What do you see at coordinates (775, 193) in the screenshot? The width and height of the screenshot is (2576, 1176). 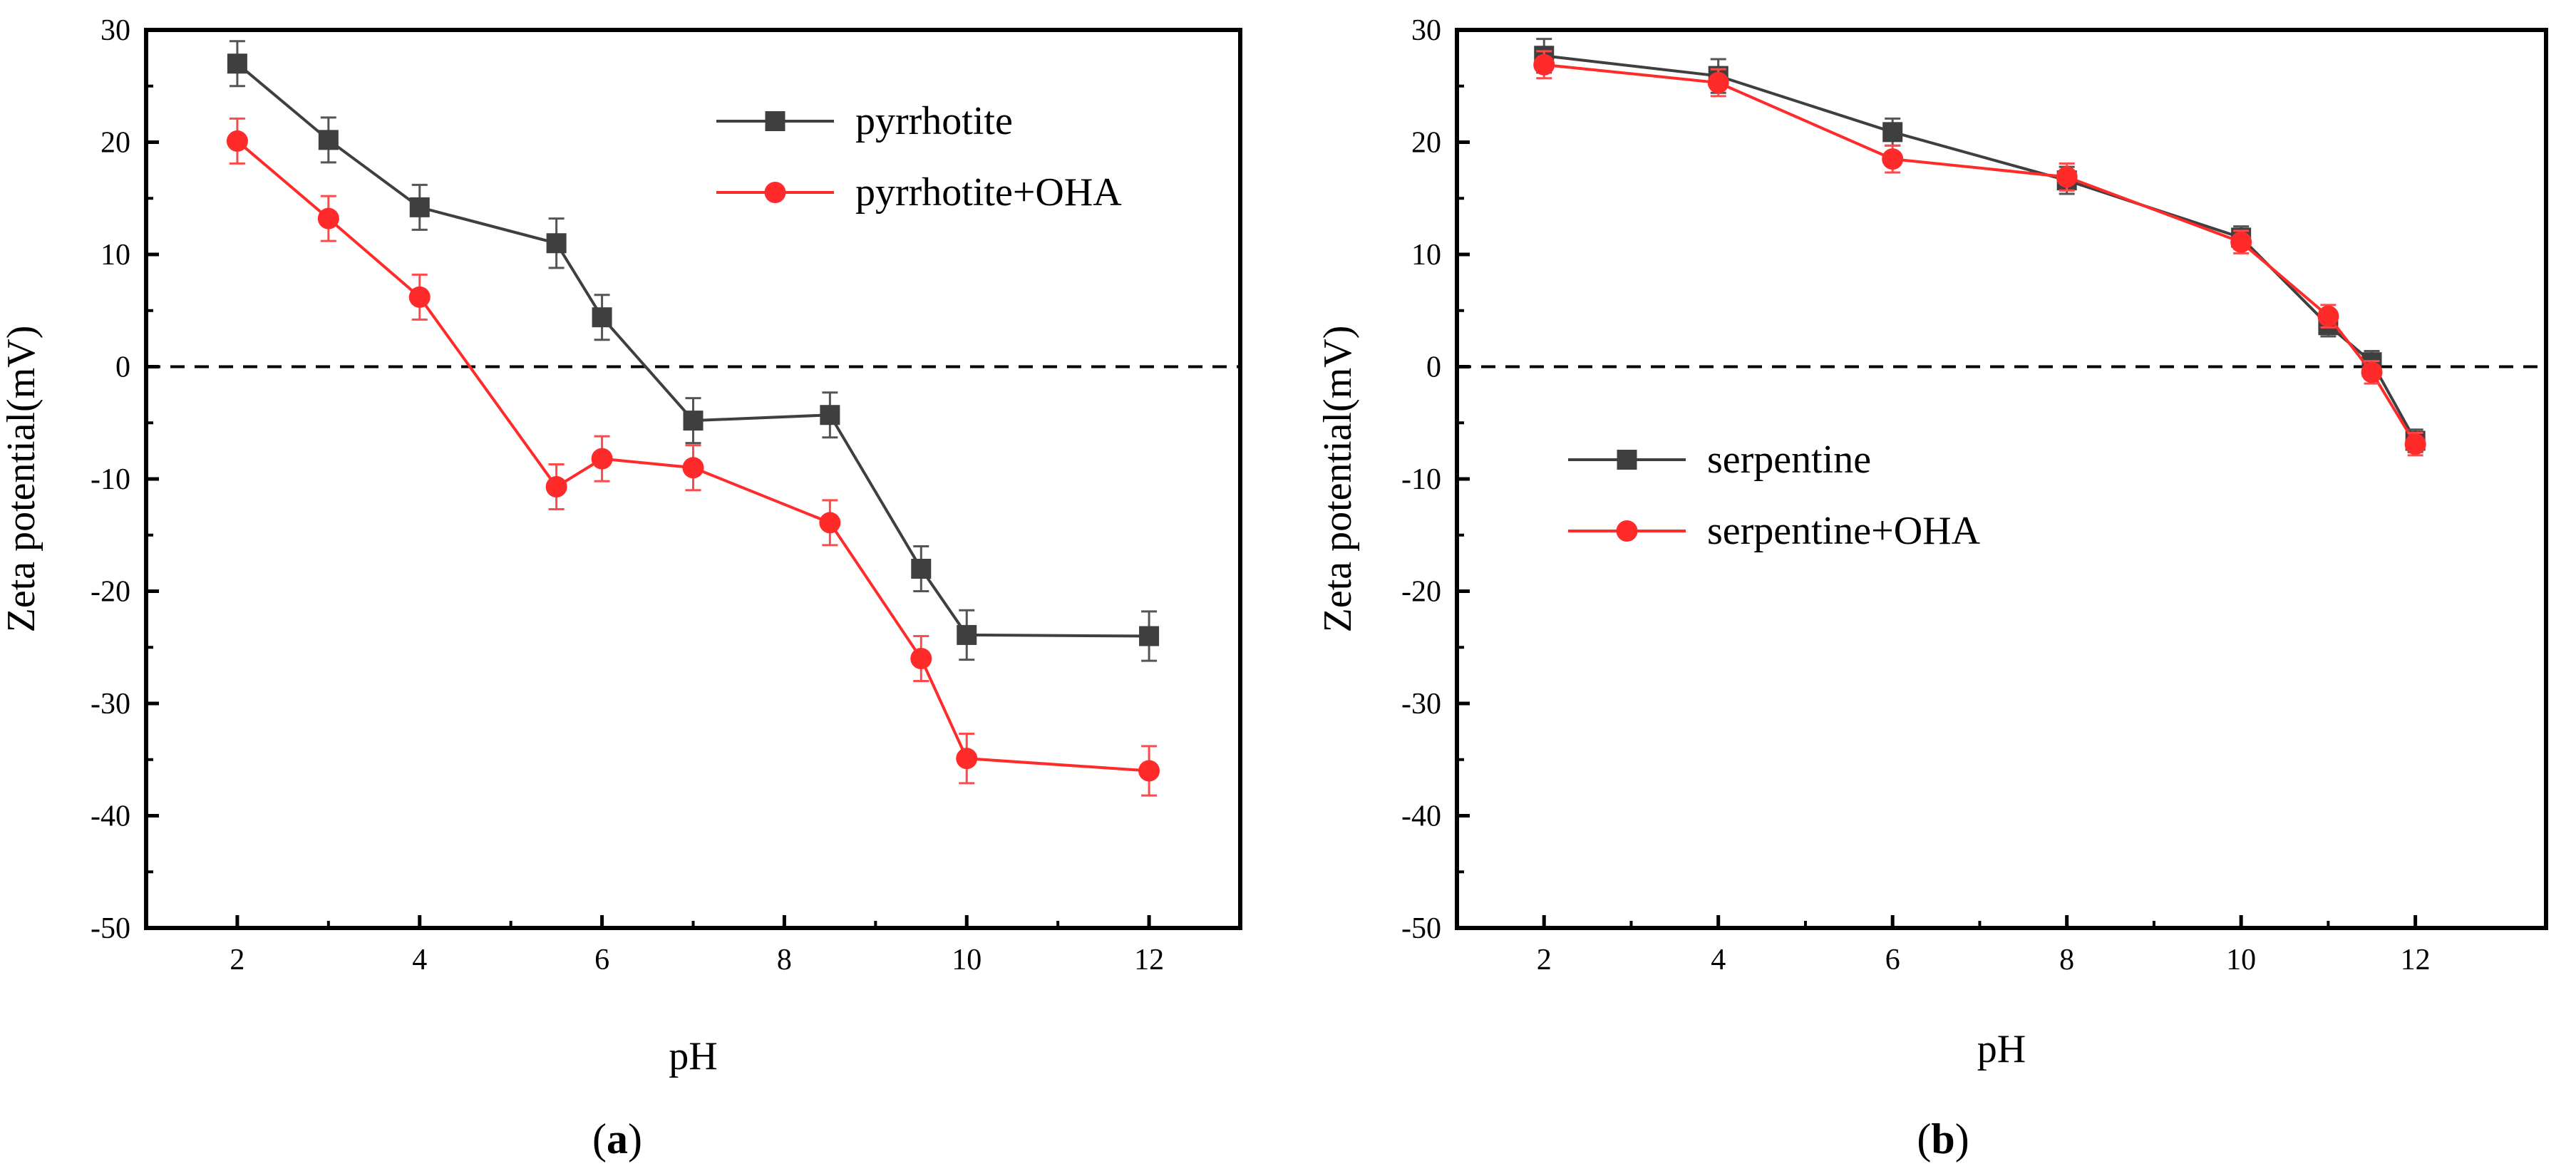 I see `legend-marker-pyrrhotite-plus-oha` at bounding box center [775, 193].